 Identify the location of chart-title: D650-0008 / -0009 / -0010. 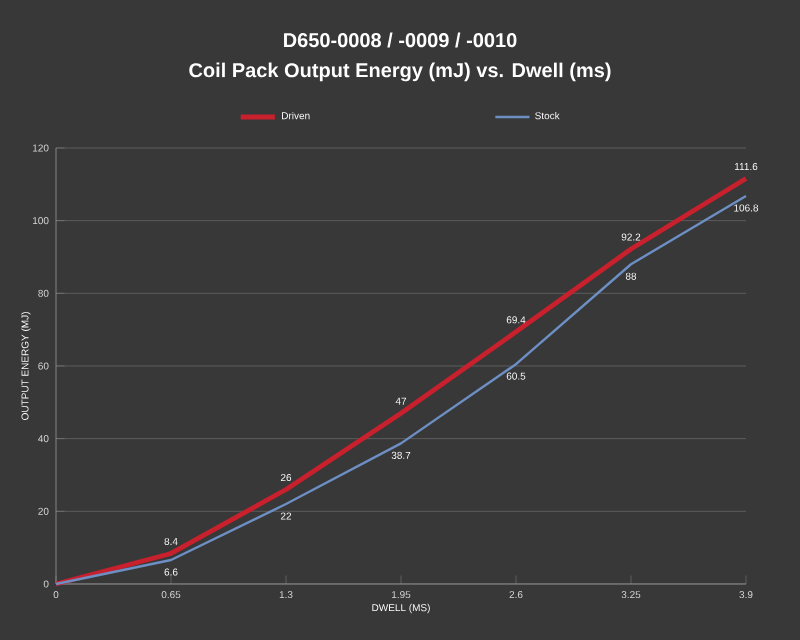
(400, 40).